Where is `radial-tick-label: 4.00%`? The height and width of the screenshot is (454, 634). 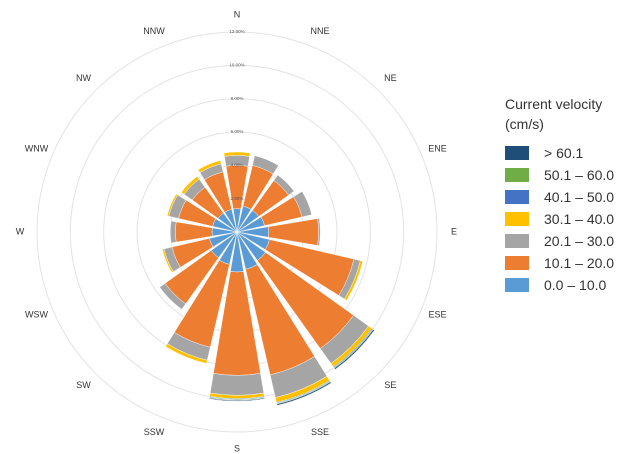
radial-tick-label: 4.00% is located at coordinates (237, 165).